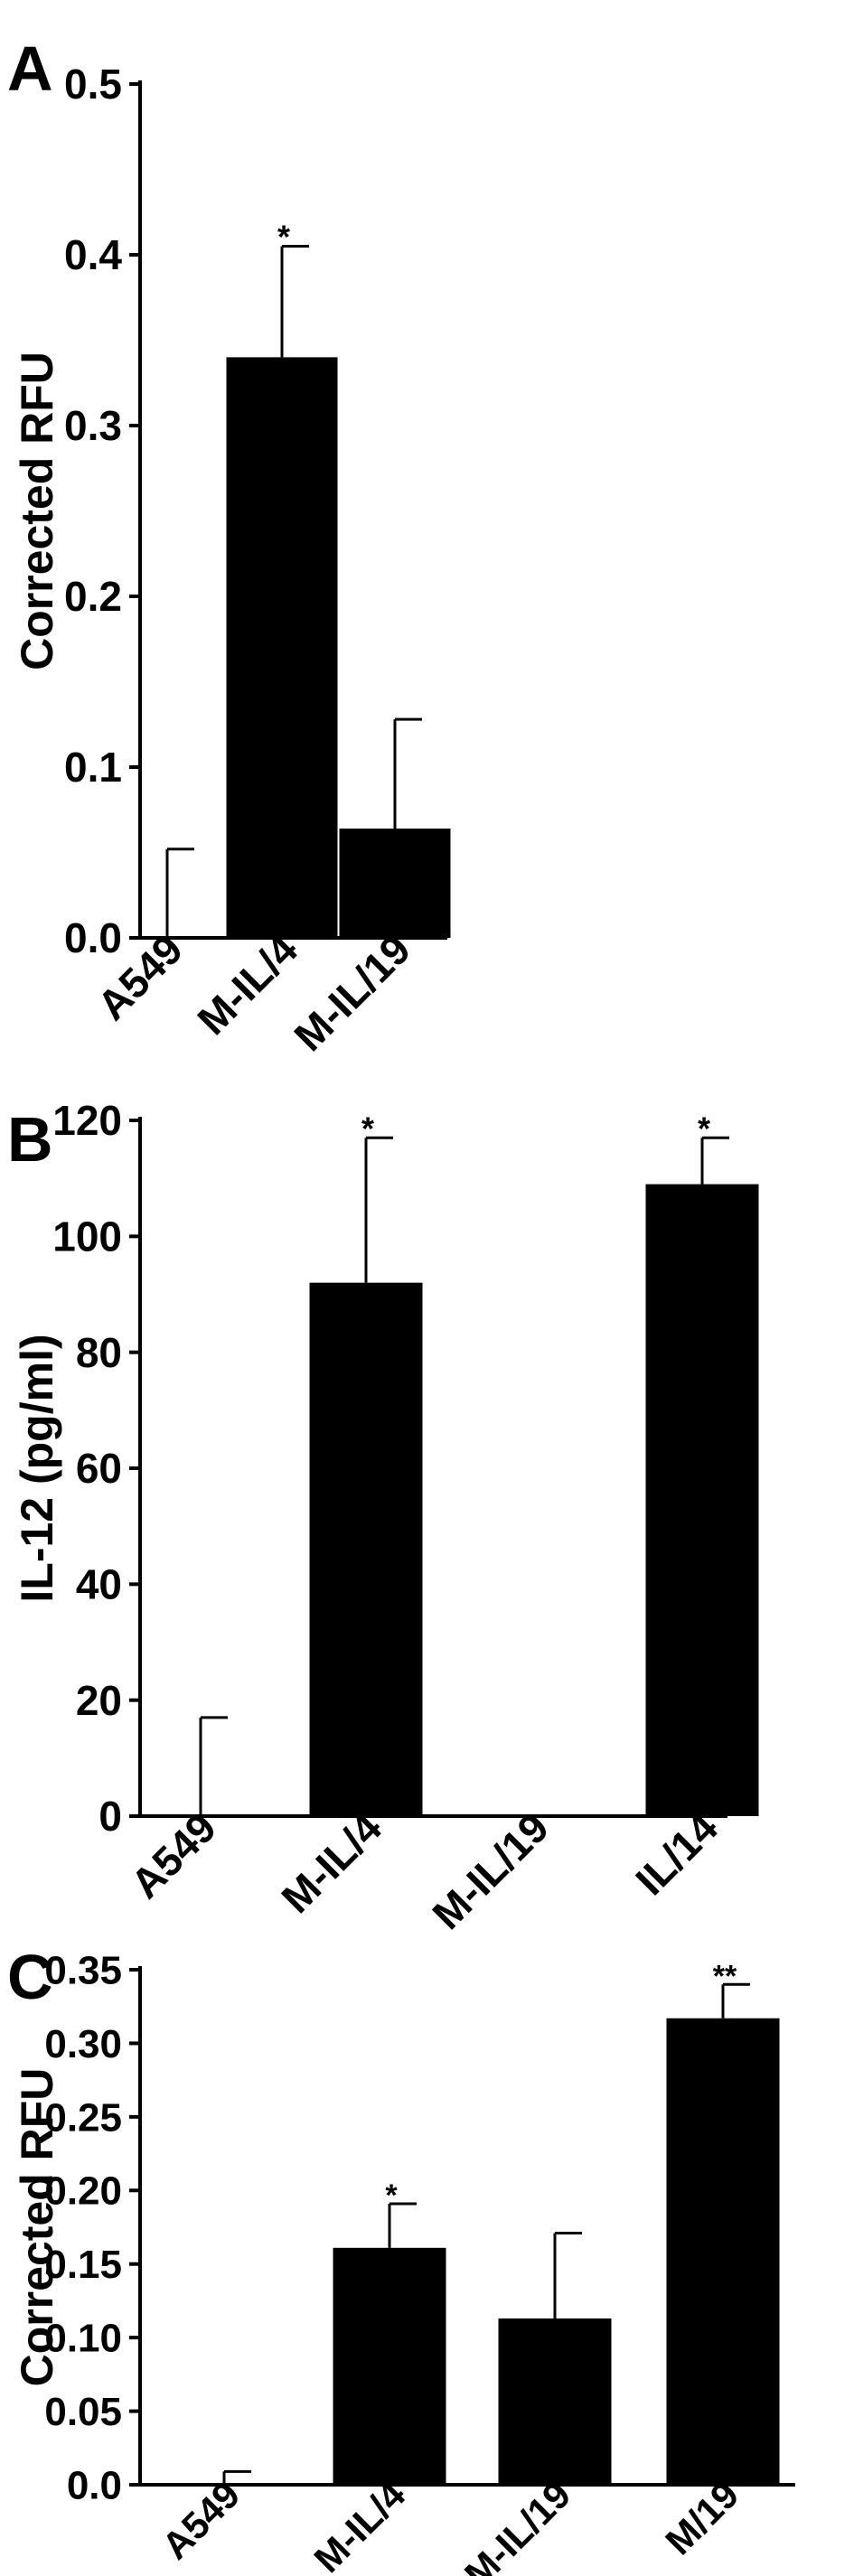  What do you see at coordinates (83, 2117) in the screenshot?
I see `panel-c-y-tick-label: 0.25` at bounding box center [83, 2117].